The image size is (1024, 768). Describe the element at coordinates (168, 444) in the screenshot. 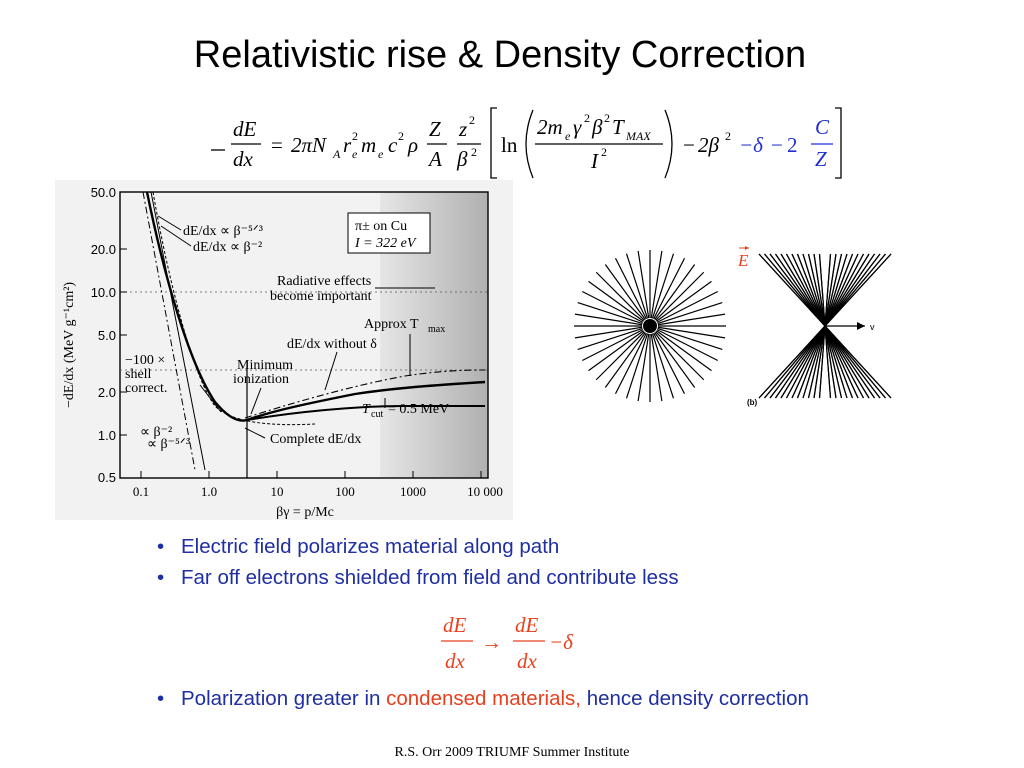

I see `annotation-low-beta53: ∝ β⁻⁵ᐟ³` at that location.